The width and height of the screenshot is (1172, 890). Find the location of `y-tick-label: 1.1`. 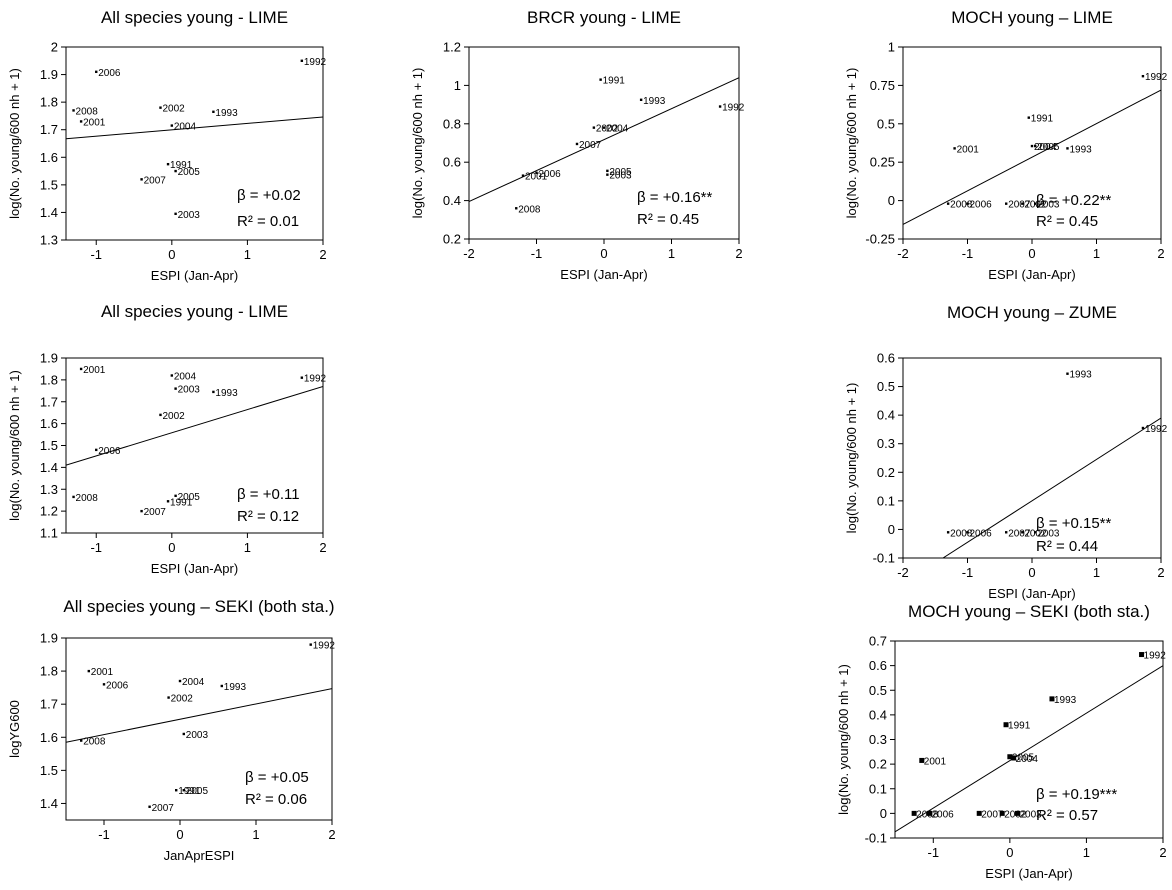

y-tick-label: 1.1 is located at coordinates (49, 533).